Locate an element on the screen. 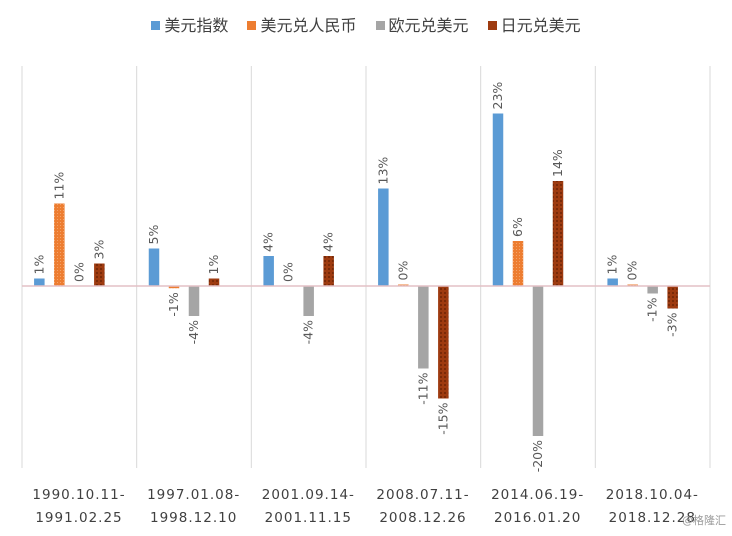 This screenshot has width=732, height=536. legend-label: 美元指数 is located at coordinates (196, 25).